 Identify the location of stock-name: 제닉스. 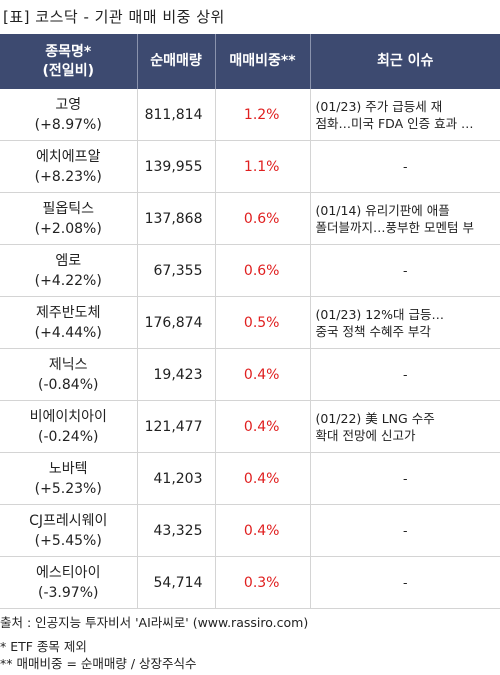
(68, 364).